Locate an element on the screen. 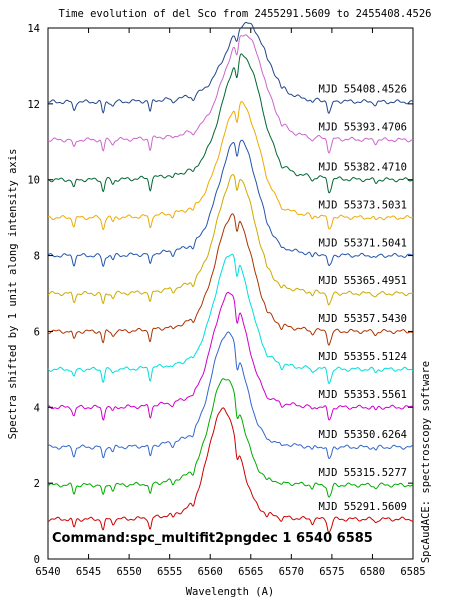 The height and width of the screenshot is (600, 450). series-label-4: MJD 55353.5561 is located at coordinates (362, 395).